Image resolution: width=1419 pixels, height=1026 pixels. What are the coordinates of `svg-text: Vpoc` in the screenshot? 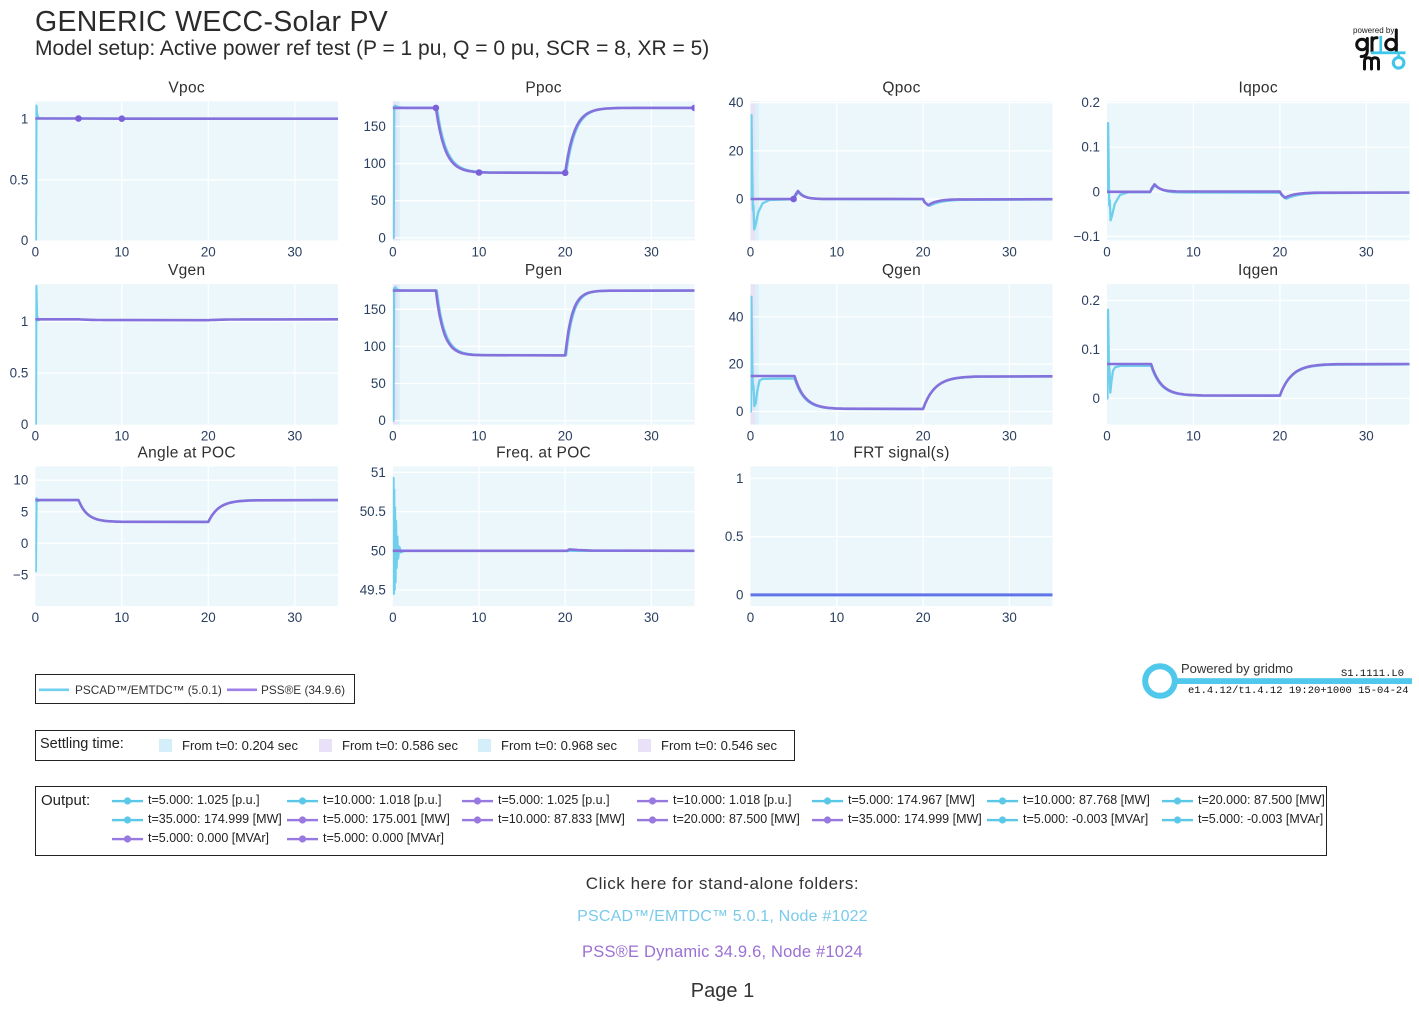 It's located at (186, 87).